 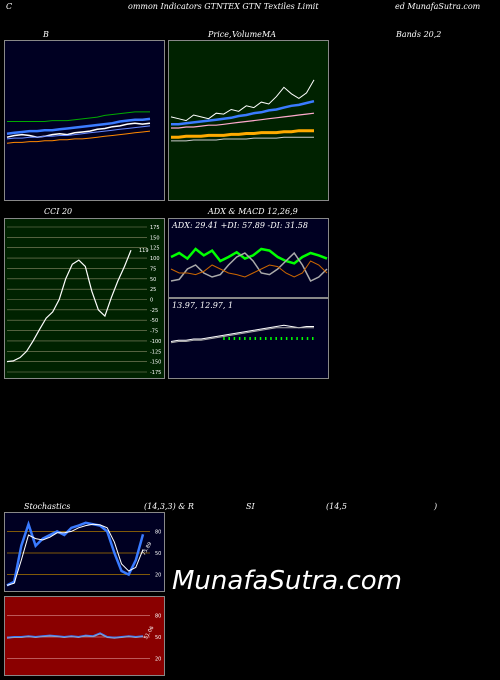 What do you see at coordinates (158, 576) in the screenshot?
I see `stoch-tick-label: 20` at bounding box center [158, 576].